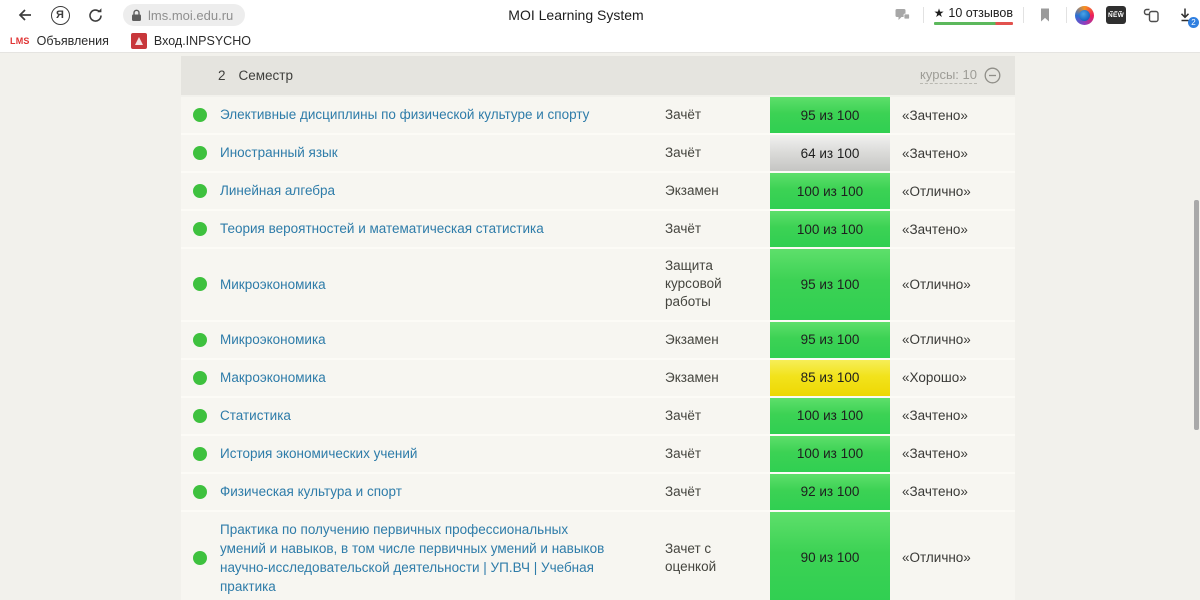  I want to click on bookmark-flag-icon, so click(1045, 15).